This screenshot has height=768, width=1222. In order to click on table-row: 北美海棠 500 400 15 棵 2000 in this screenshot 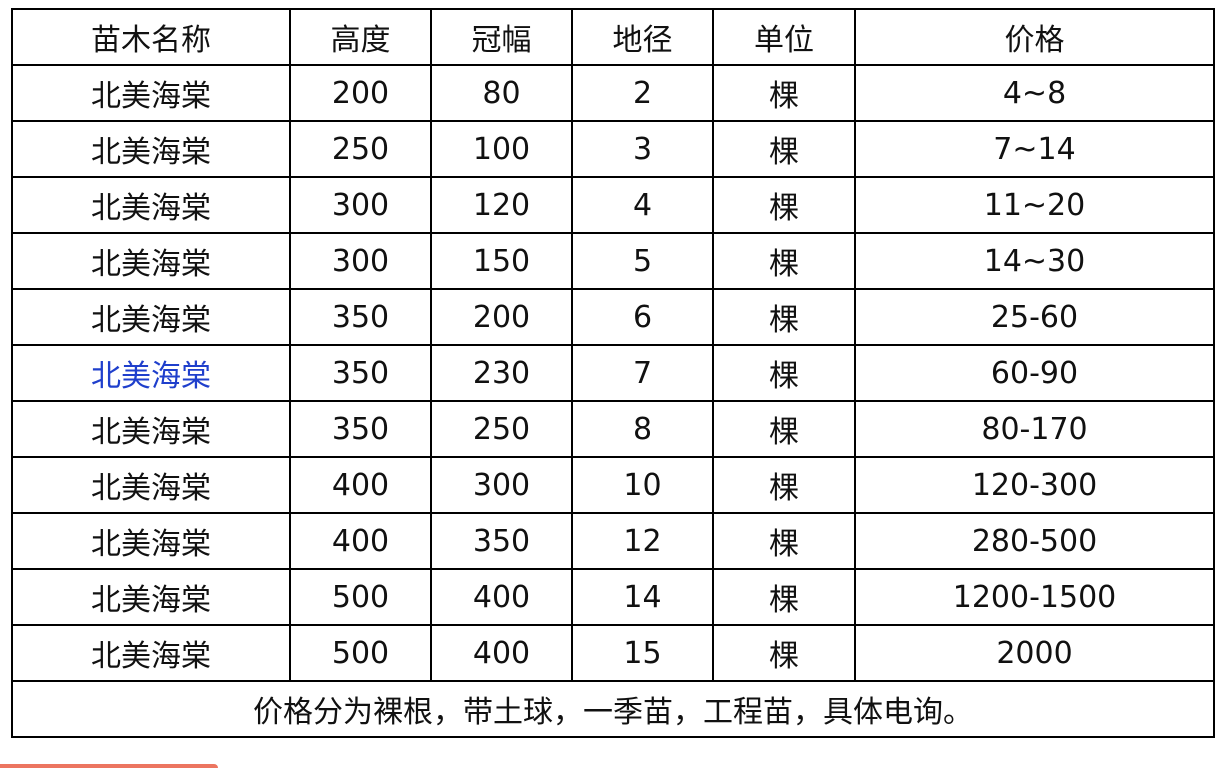, I will do `click(613, 653)`.